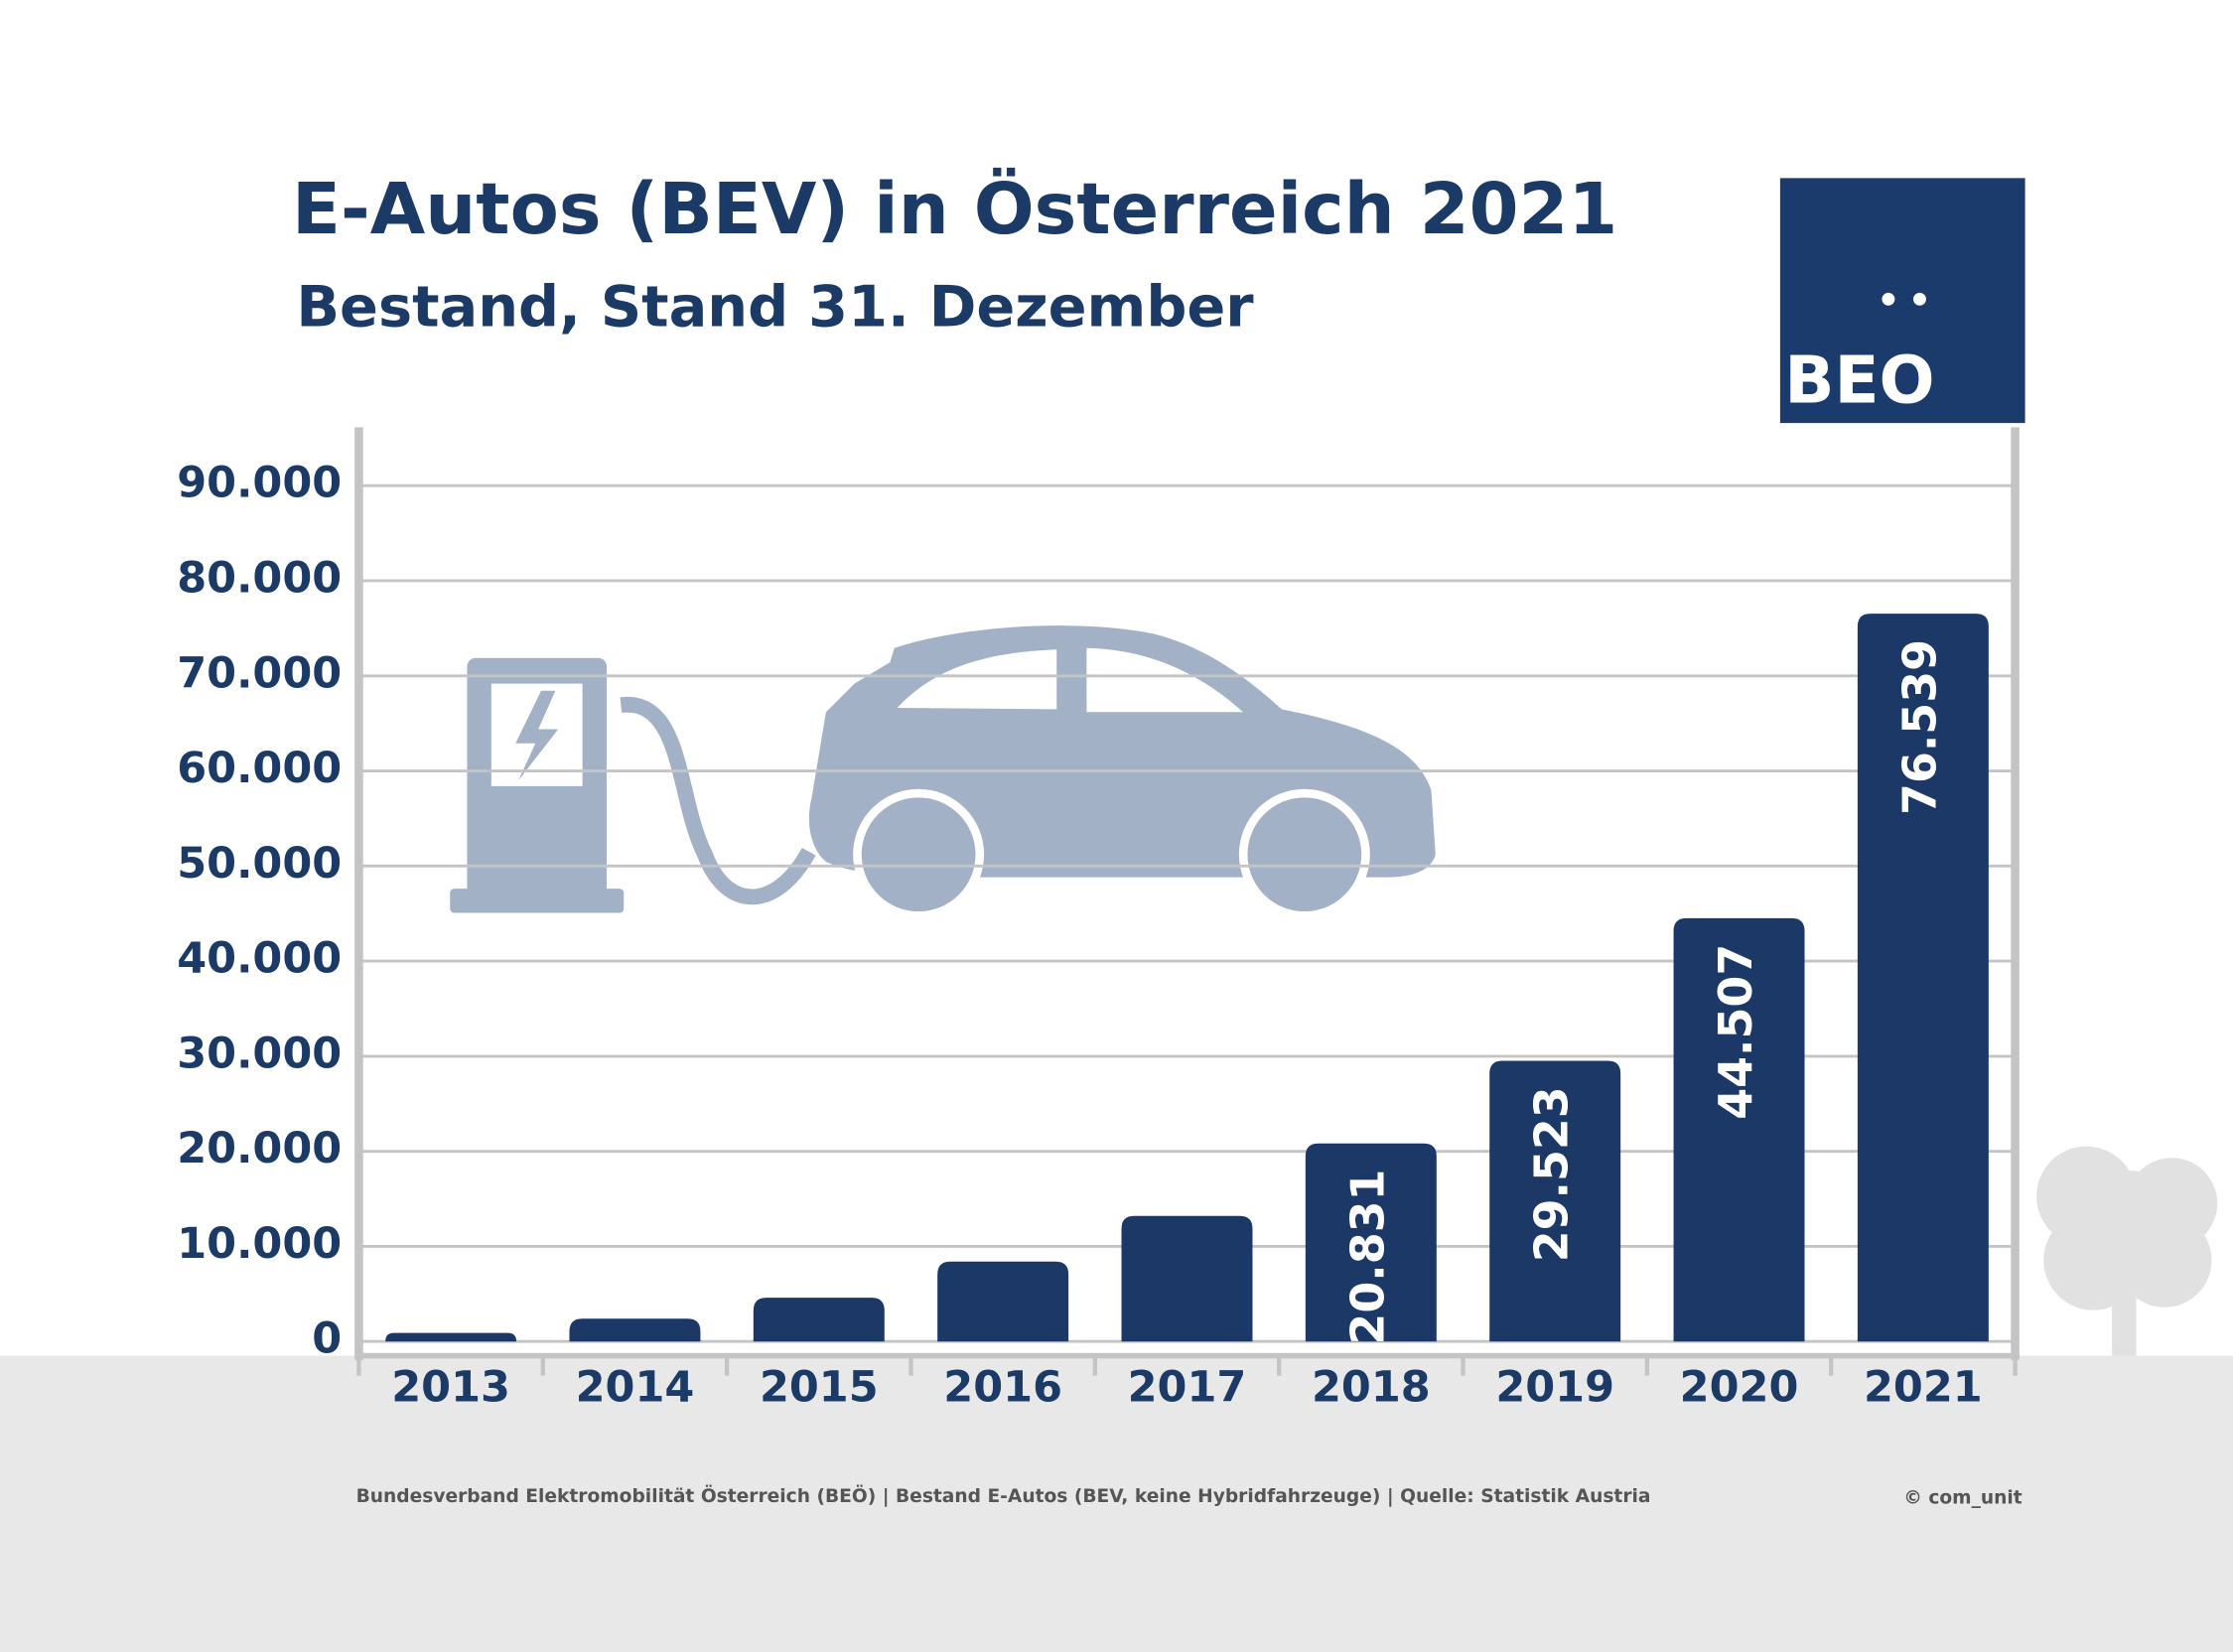 The width and height of the screenshot is (2233, 1652). What do you see at coordinates (1739, 1387) in the screenshot?
I see `x-tick-label: 2020` at bounding box center [1739, 1387].